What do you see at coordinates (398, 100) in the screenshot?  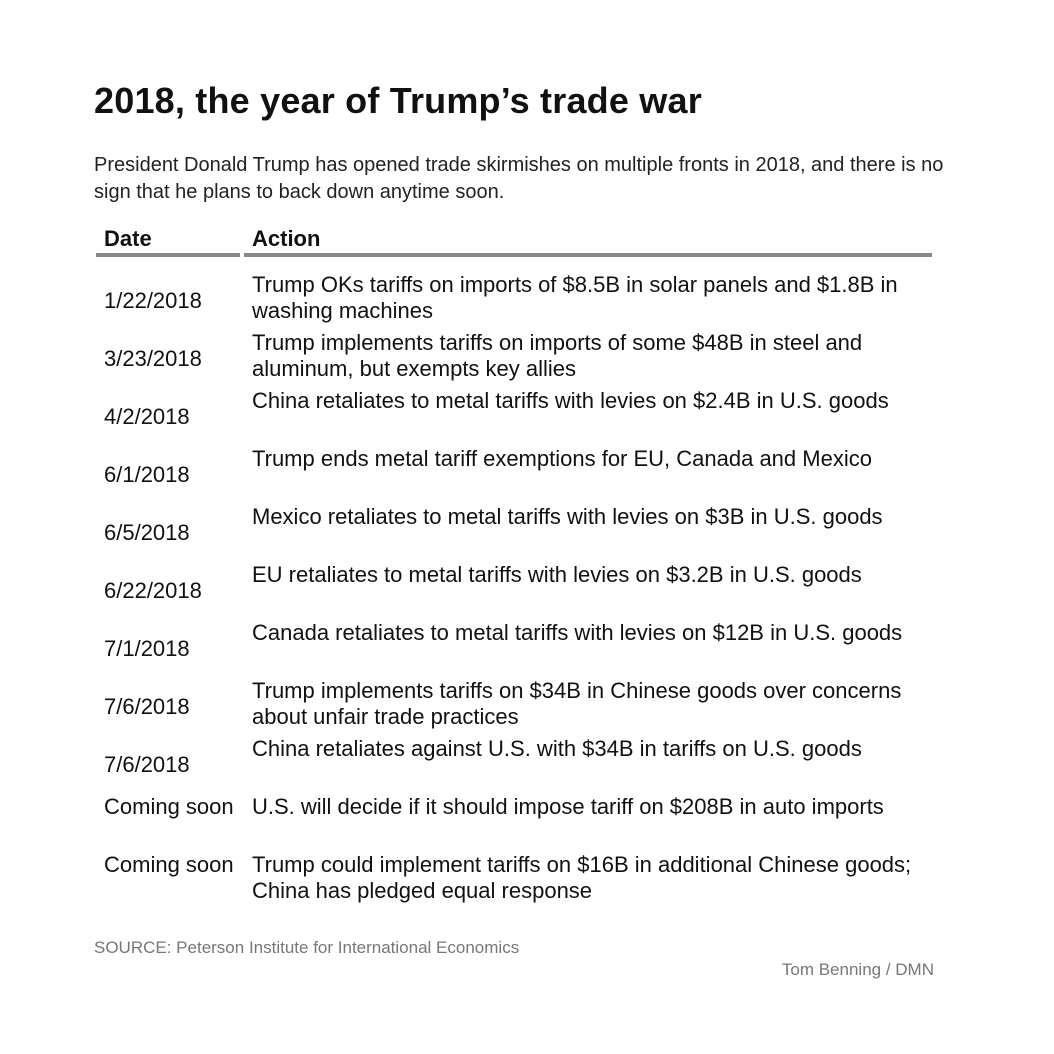 I see `chart-title: 2018, the year of Trump’s trade war` at bounding box center [398, 100].